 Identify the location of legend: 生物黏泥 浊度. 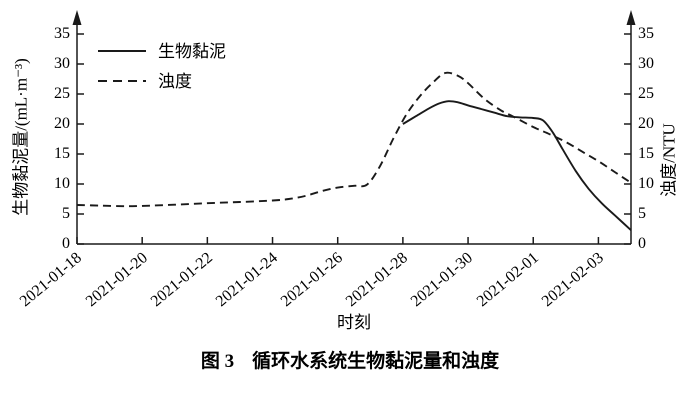
(162, 66).